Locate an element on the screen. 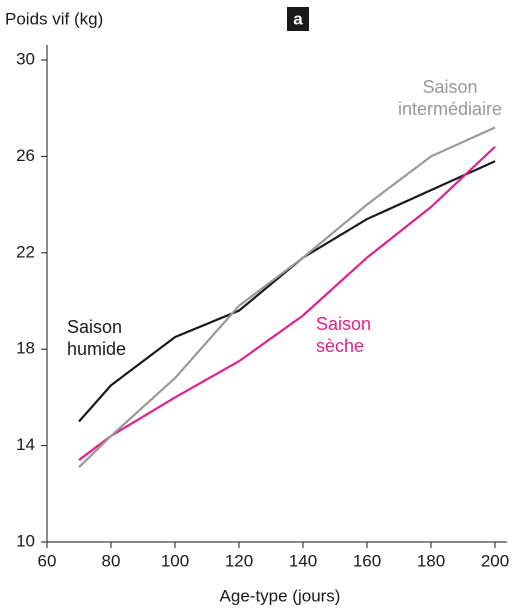 Image resolution: width=515 pixels, height=608 pixels. x-axis-label: Age-type (jours) is located at coordinates (280, 595).